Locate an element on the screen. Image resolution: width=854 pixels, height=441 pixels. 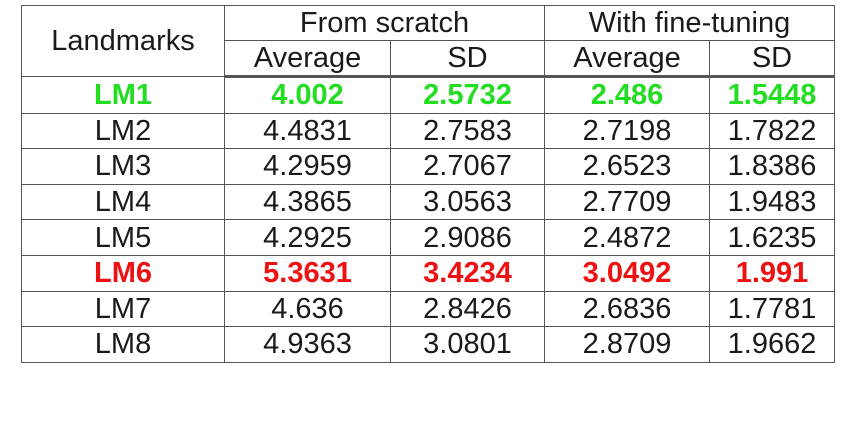
subheader-sd-scratch: SD is located at coordinates (467, 59).